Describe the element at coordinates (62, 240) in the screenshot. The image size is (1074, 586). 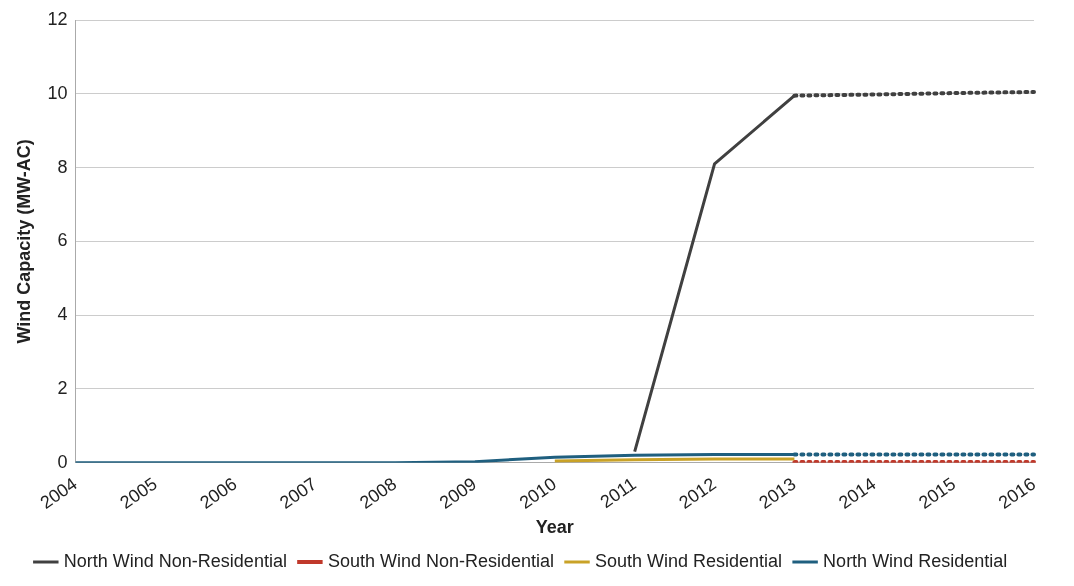
I see `y-tick-label: 6` at that location.